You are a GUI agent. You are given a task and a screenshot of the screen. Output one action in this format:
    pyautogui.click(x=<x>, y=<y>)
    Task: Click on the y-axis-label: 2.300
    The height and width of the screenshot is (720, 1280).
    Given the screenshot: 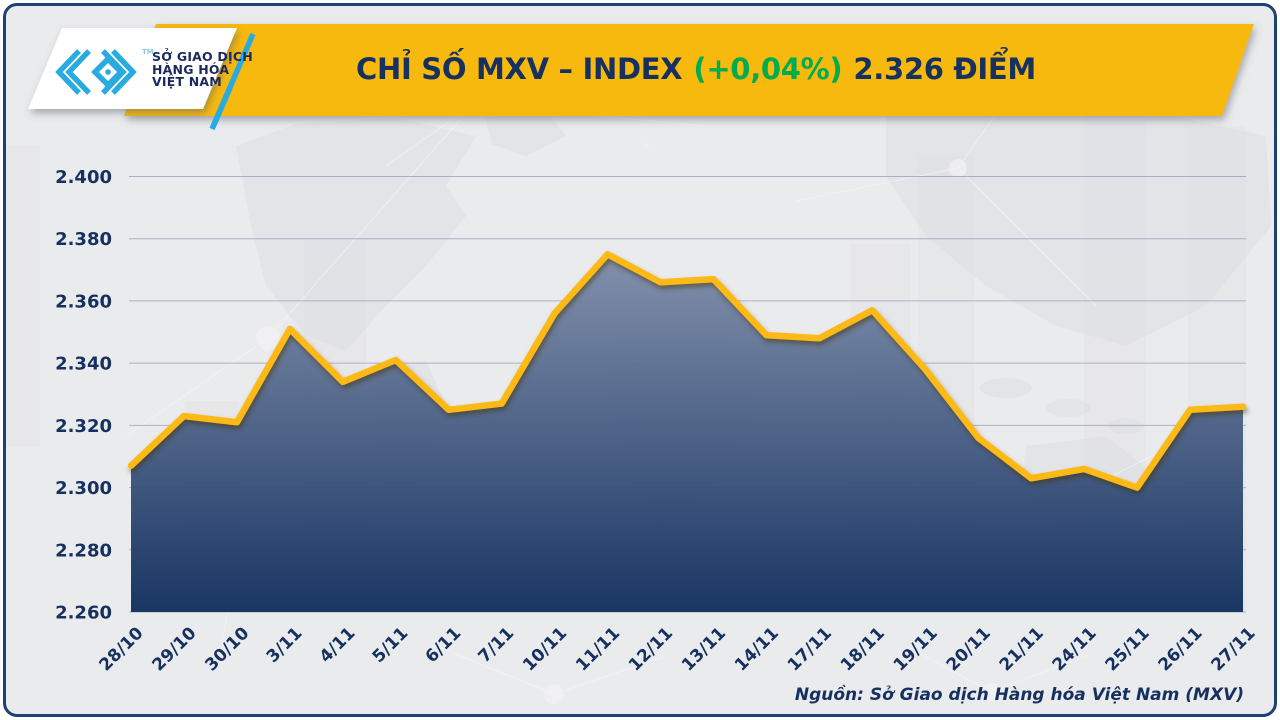 What is the action you would take?
    pyautogui.click(x=83, y=488)
    